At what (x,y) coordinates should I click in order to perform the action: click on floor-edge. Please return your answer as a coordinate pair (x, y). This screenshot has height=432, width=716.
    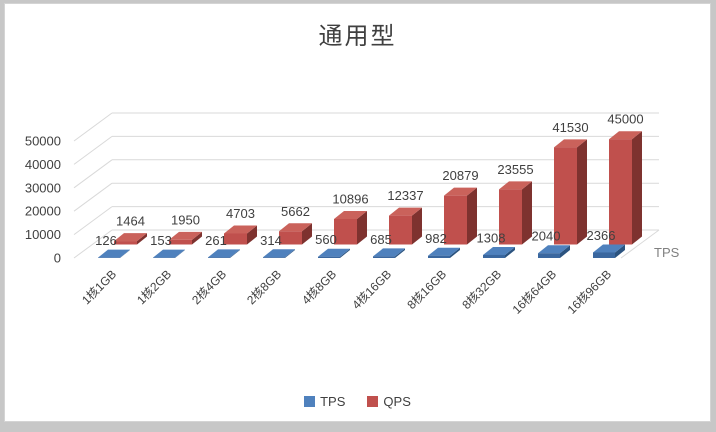
    Looking at the image, I should click on (640, 244).